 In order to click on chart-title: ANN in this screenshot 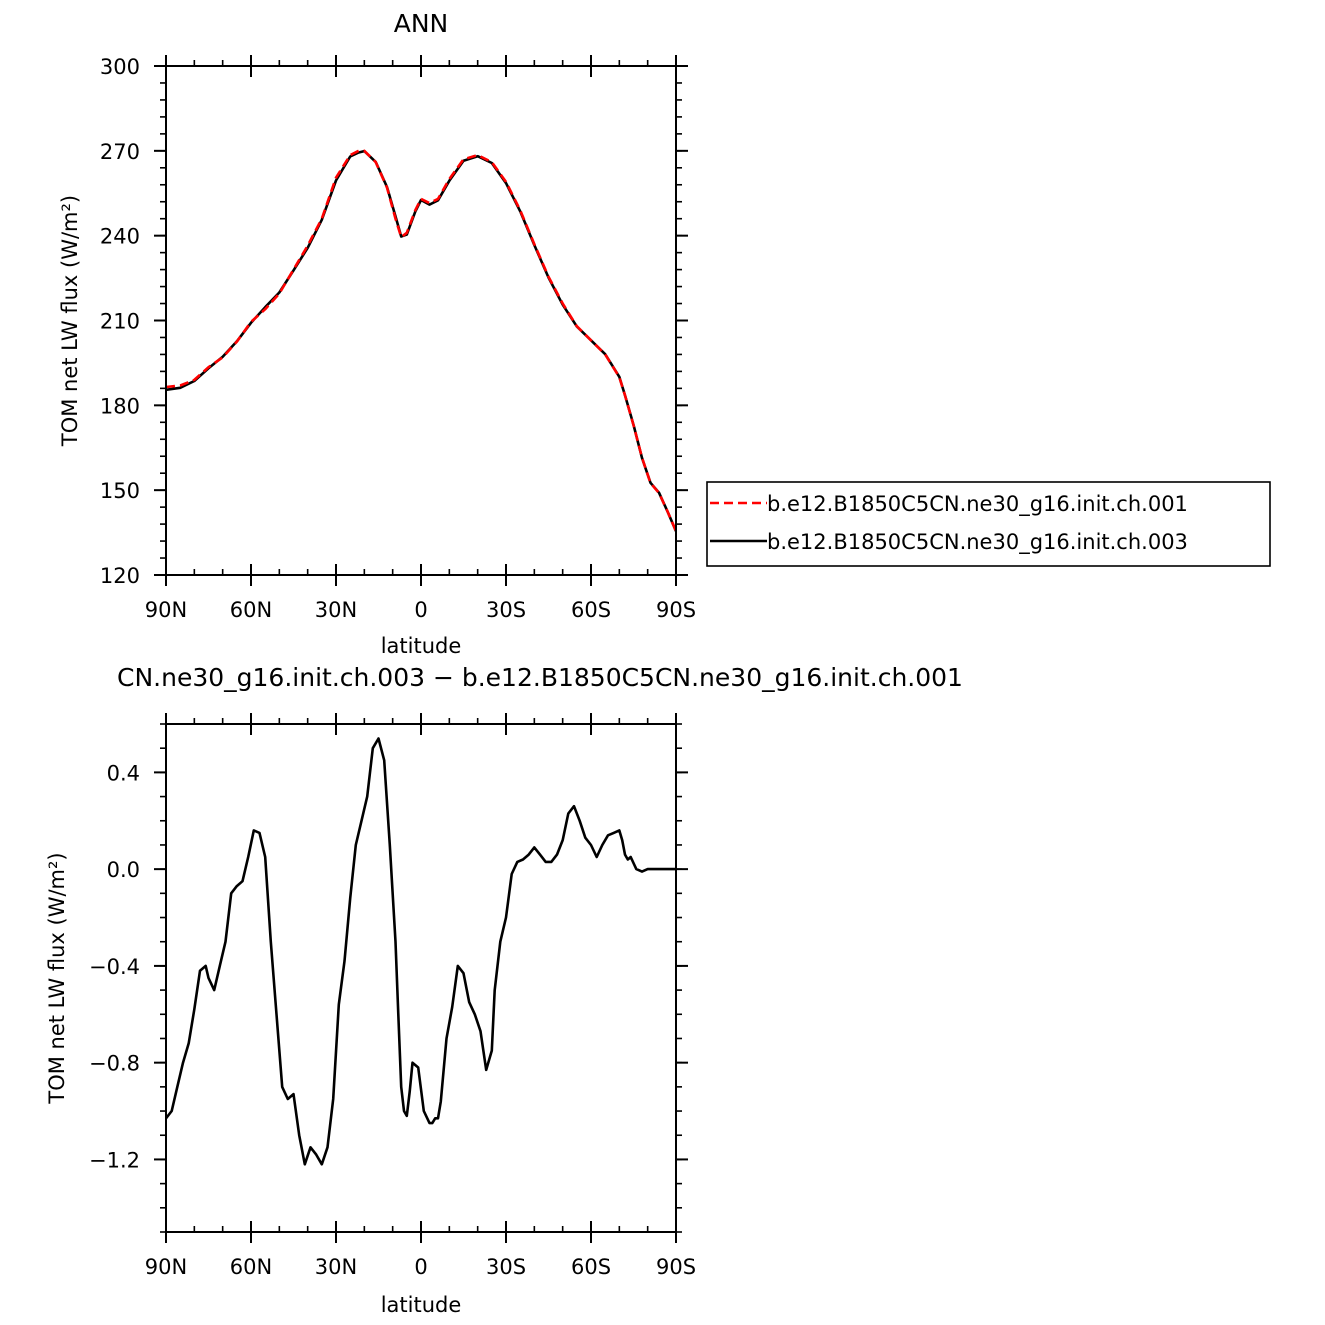, I will do `click(421, 23)`.